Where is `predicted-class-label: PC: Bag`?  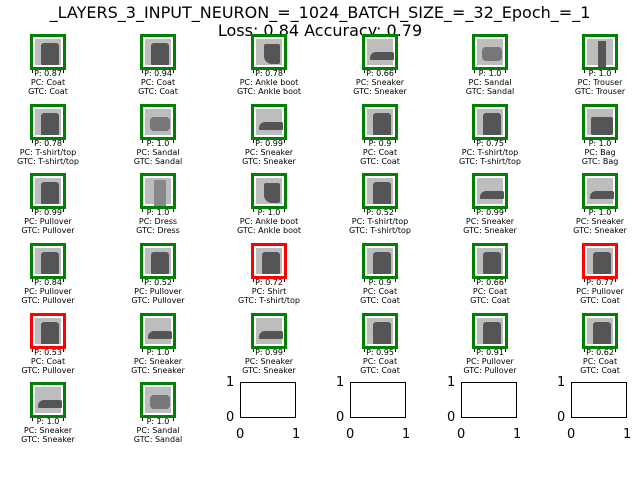
predicted-class-label: PC: Bag is located at coordinates (600, 152).